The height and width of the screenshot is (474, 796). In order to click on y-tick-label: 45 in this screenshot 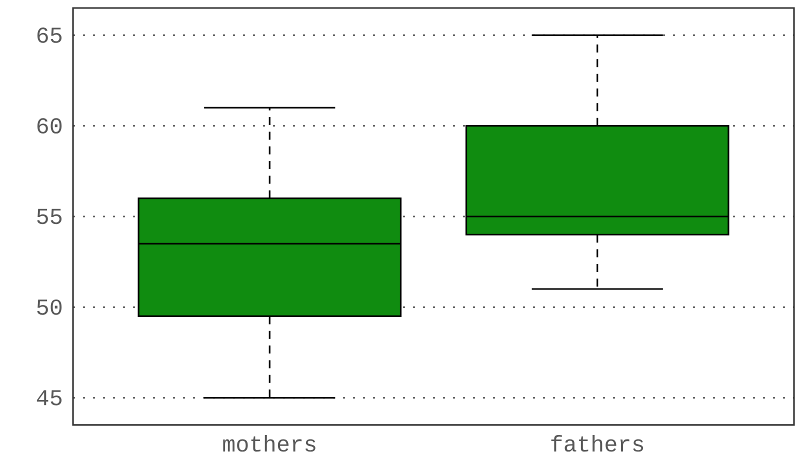, I will do `click(49, 398)`.